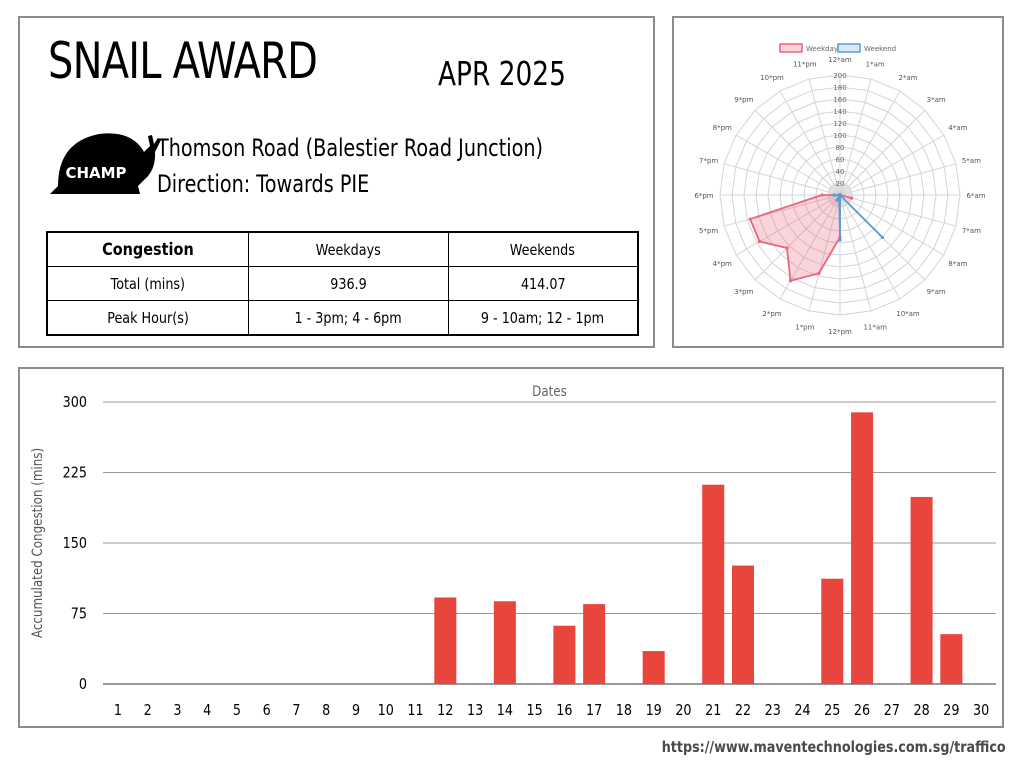 The width and height of the screenshot is (1024, 768). Describe the element at coordinates (771, 314) in the screenshot. I see `radar-category-label: 2*pm` at that location.